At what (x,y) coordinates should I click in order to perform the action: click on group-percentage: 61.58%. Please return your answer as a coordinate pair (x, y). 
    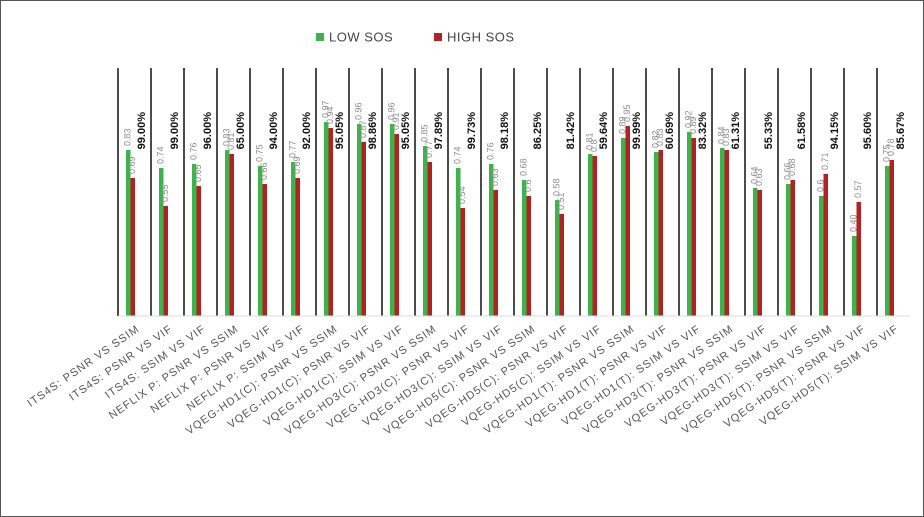
    Looking at the image, I should click on (802, 131).